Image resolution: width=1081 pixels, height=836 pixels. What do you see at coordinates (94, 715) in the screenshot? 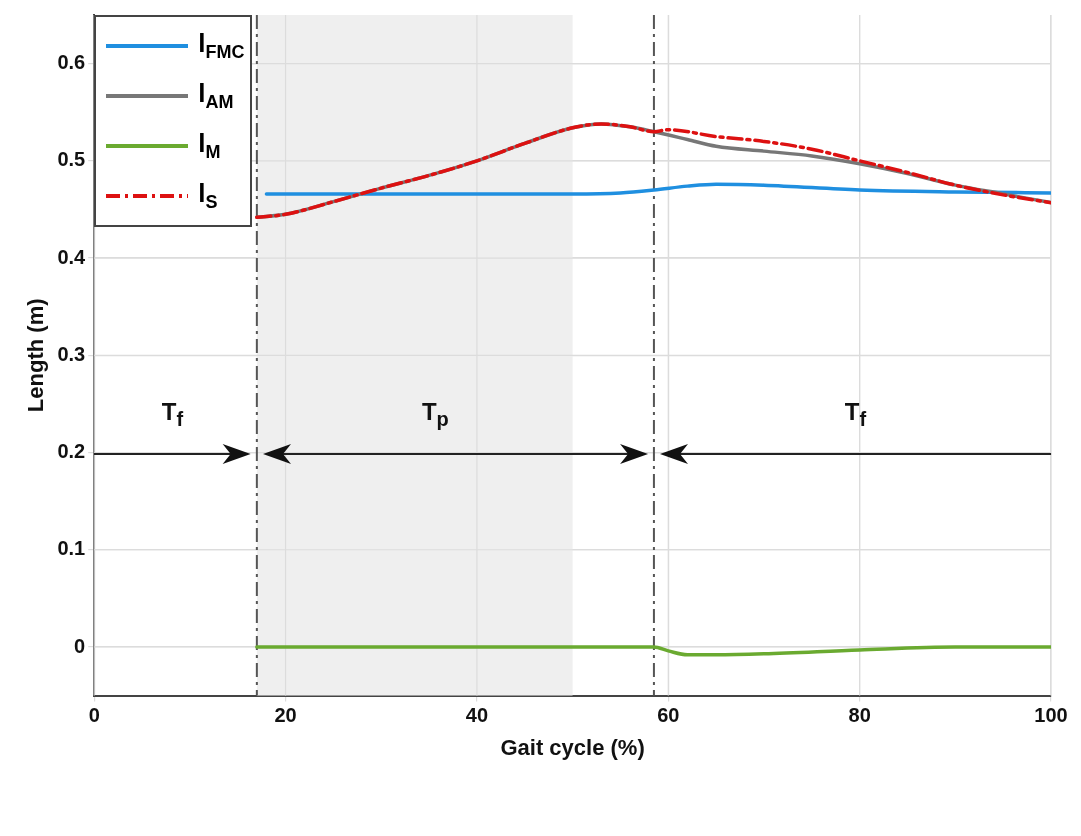
I see `x-tick-label: 0` at bounding box center [94, 715].